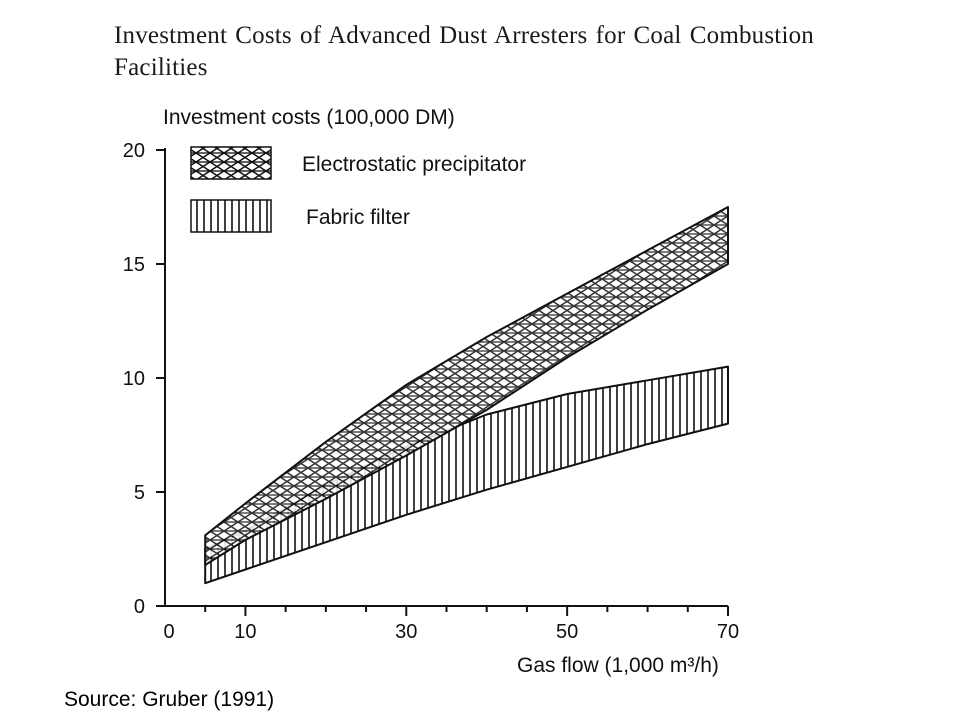  I want to click on y-tick-label: 15, so click(134, 265).